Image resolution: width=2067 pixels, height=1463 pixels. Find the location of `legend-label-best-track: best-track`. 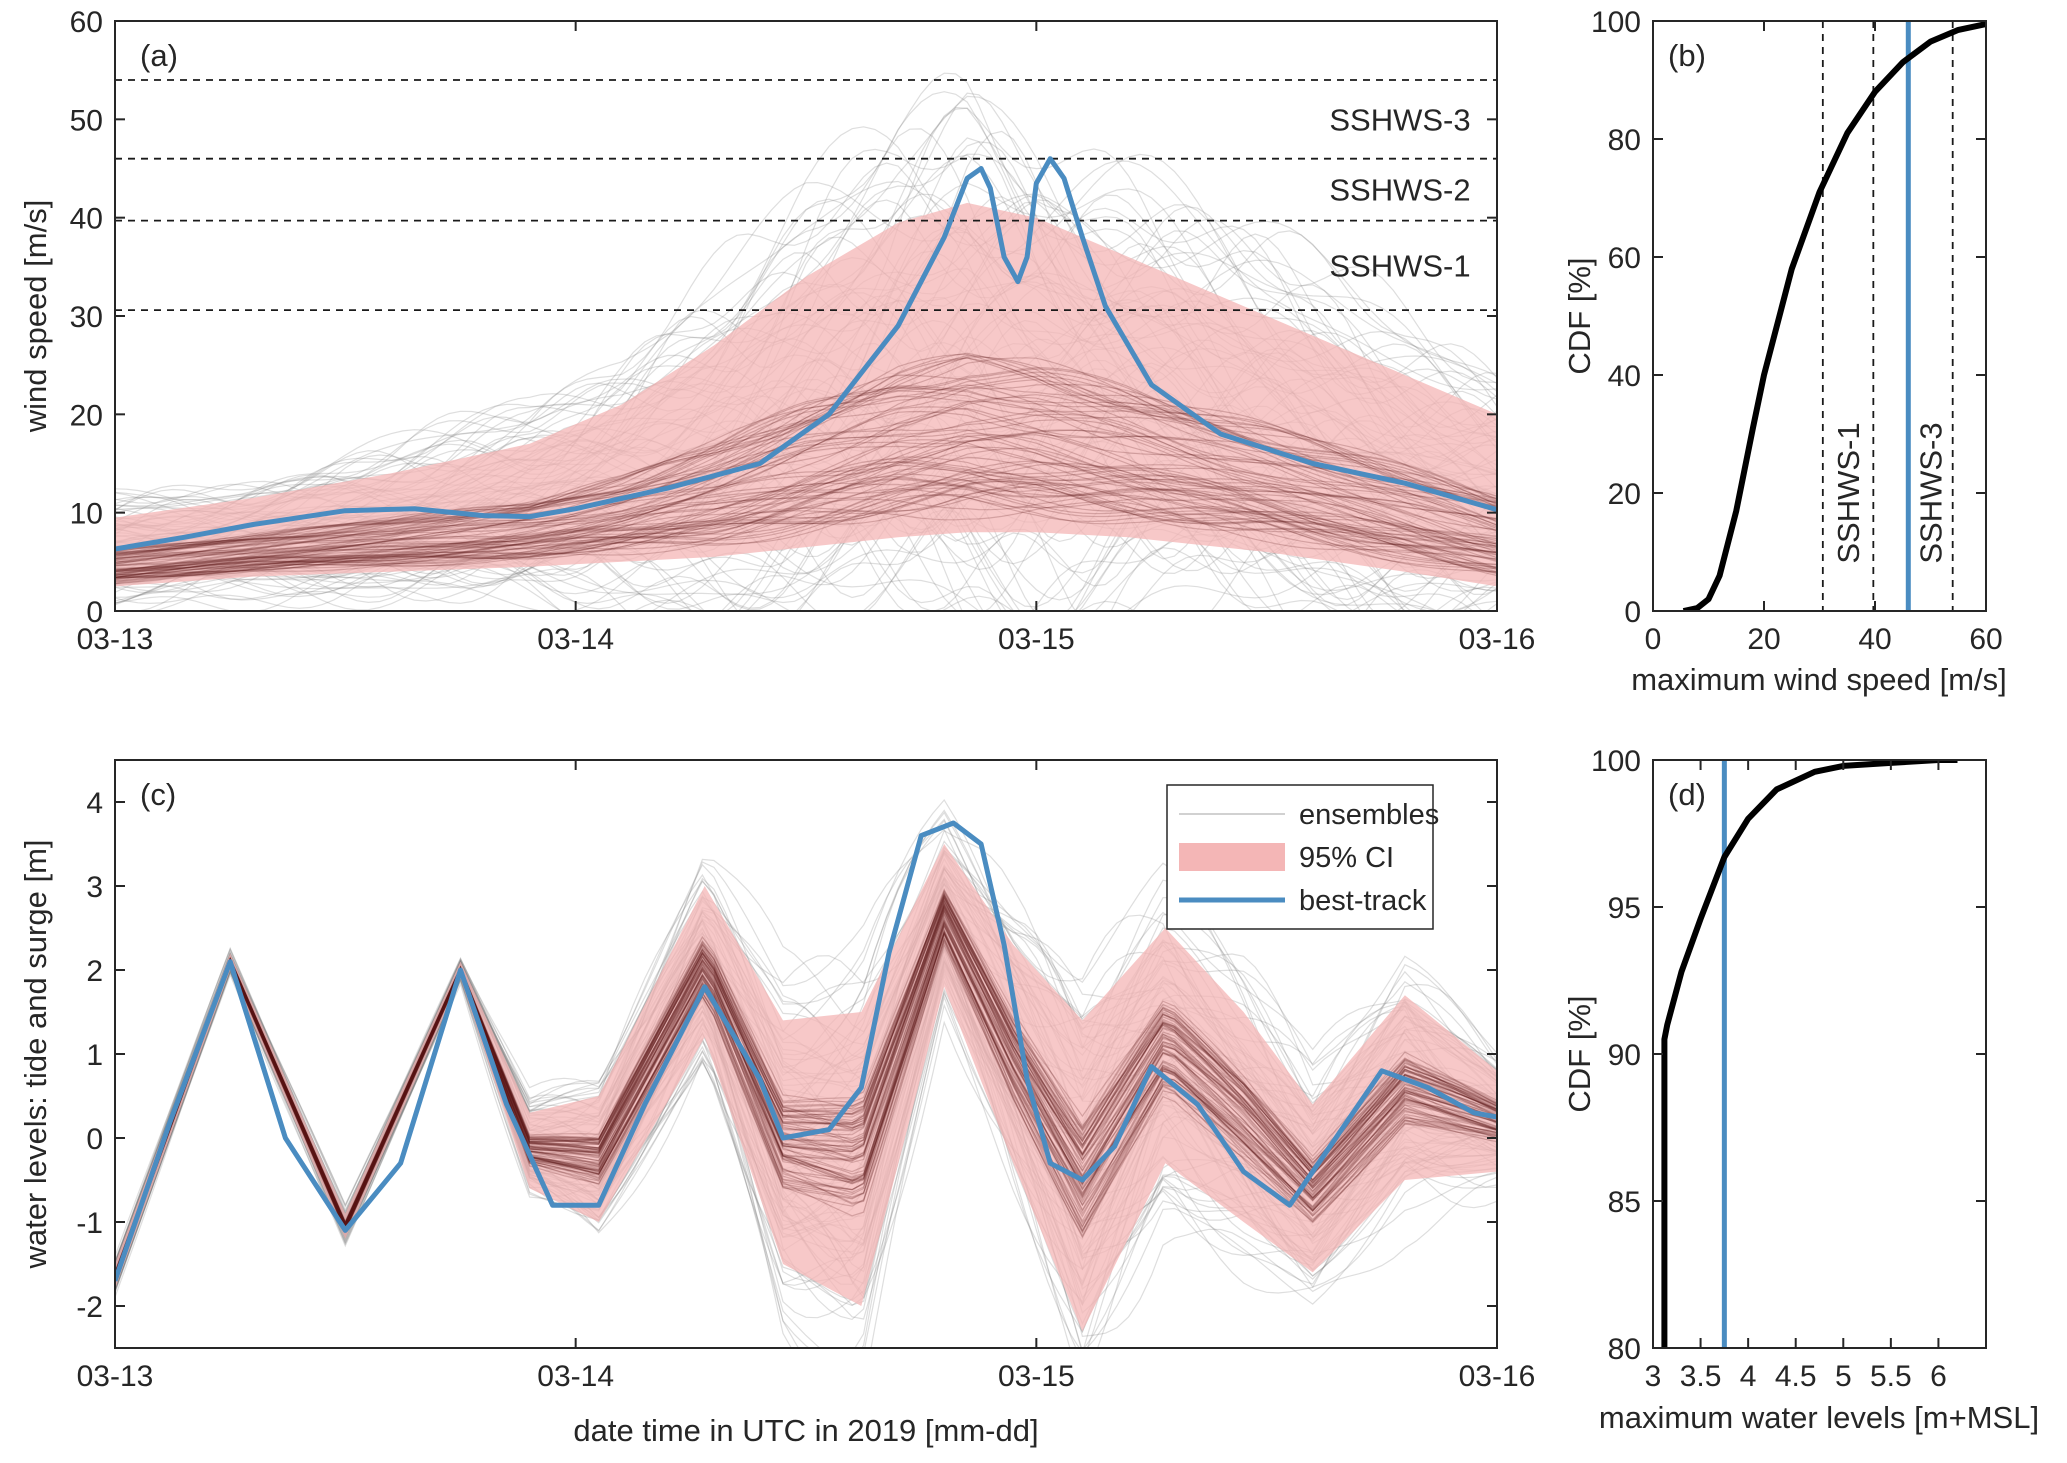

legend-label-best-track: best-track is located at coordinates (1363, 901).